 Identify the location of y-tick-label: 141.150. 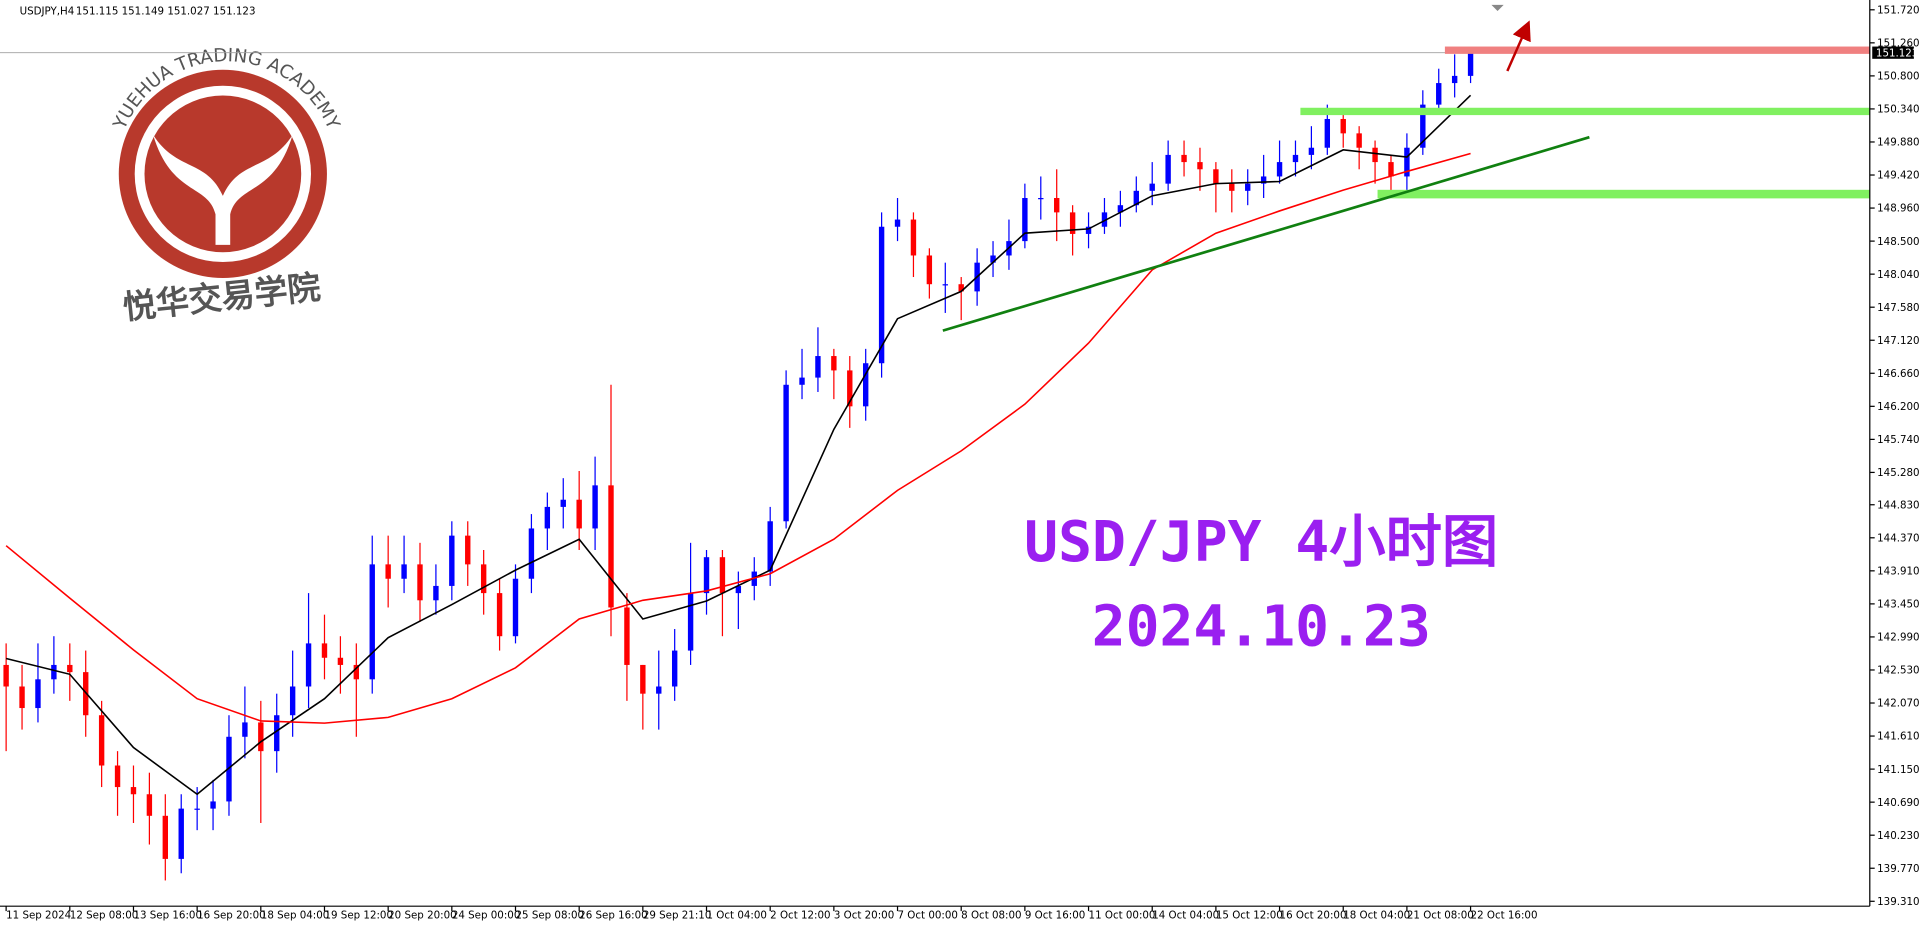
(1898, 770).